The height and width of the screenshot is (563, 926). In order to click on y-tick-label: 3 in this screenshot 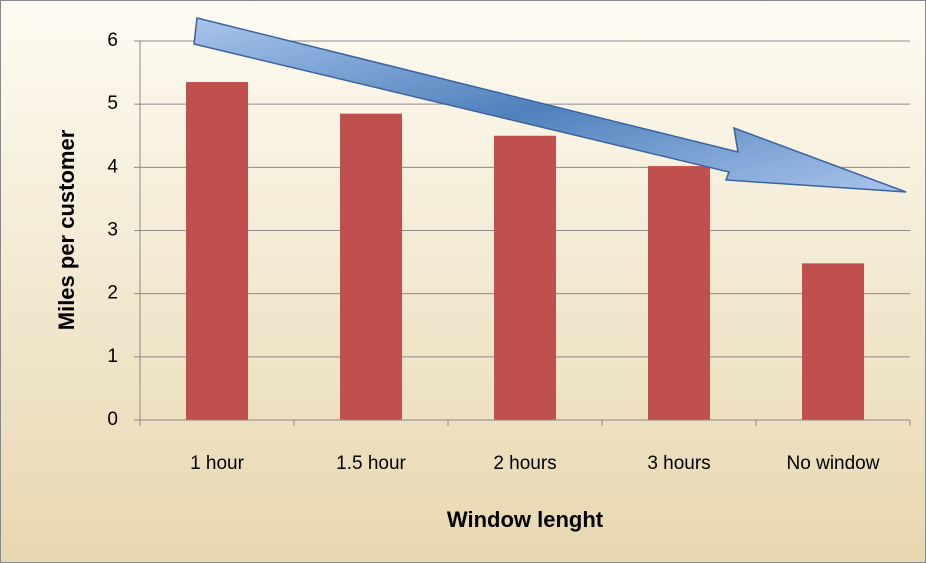, I will do `click(112, 230)`.